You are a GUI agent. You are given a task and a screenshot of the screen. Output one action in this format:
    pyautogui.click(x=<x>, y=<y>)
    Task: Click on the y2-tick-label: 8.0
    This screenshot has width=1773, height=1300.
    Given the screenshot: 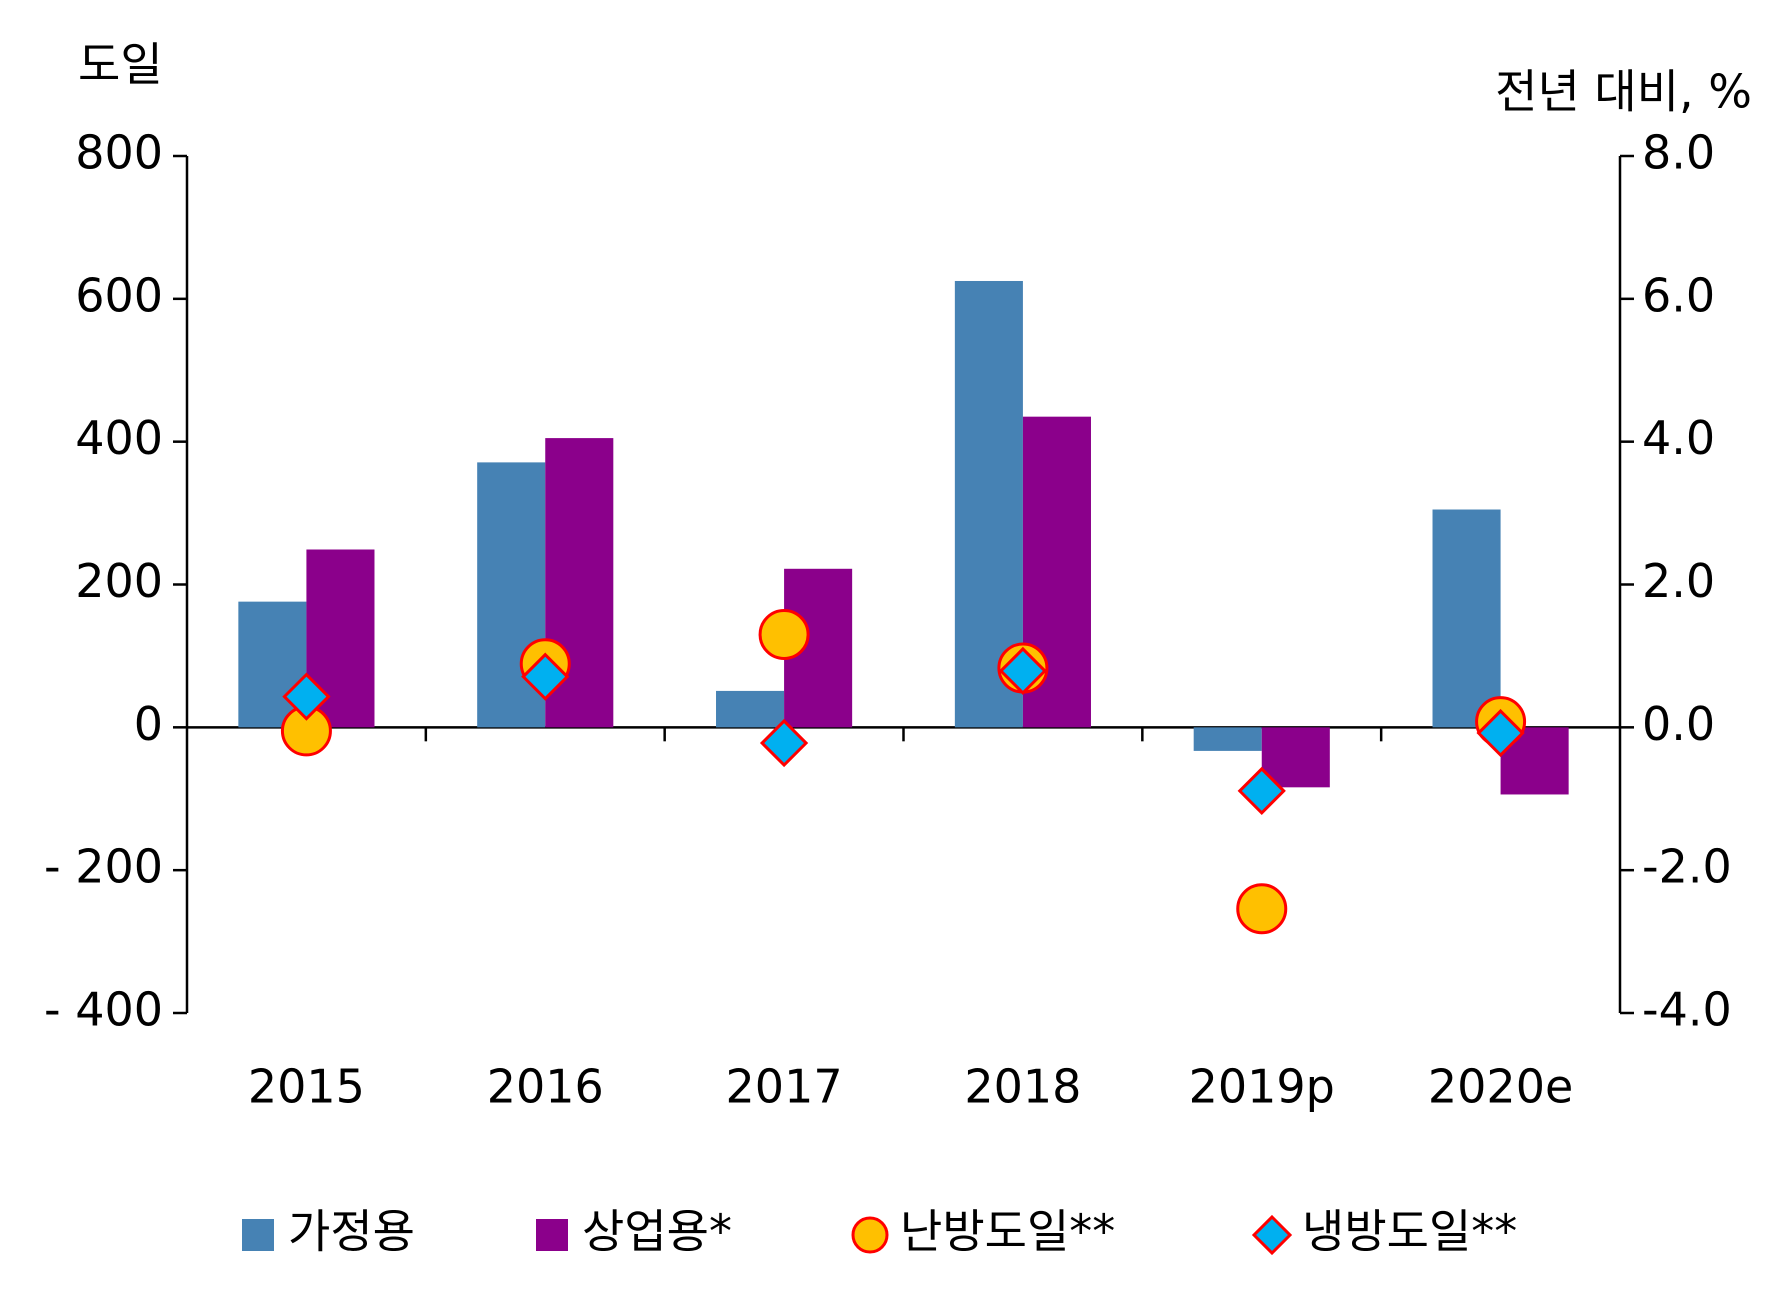 What is the action you would take?
    pyautogui.click(x=1678, y=153)
    